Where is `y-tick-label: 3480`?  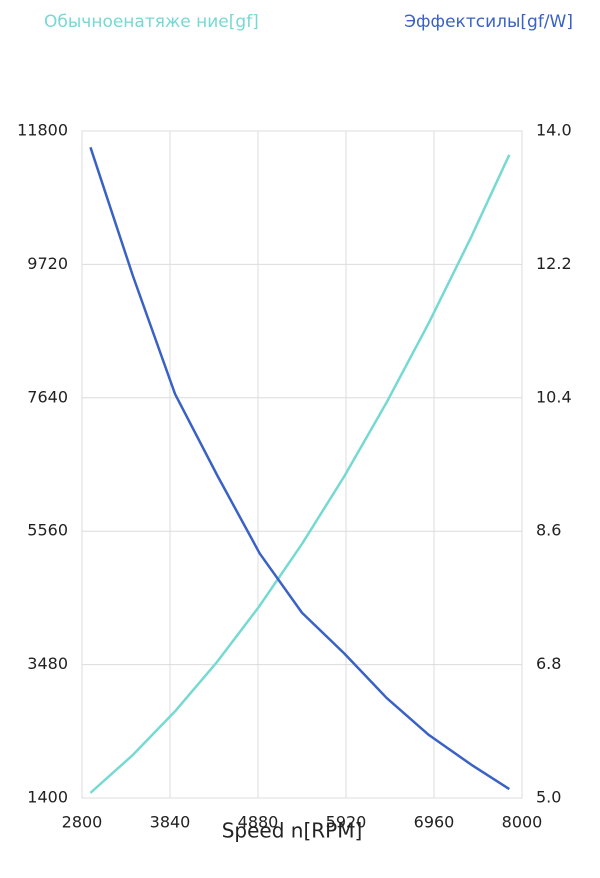 y-tick-label: 3480 is located at coordinates (47, 663).